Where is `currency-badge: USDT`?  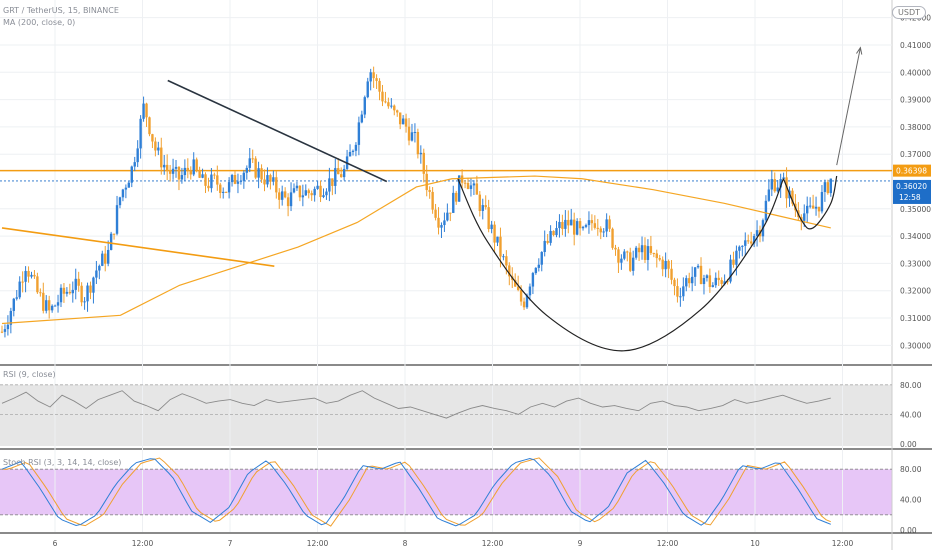 currency-badge: USDT is located at coordinates (909, 12).